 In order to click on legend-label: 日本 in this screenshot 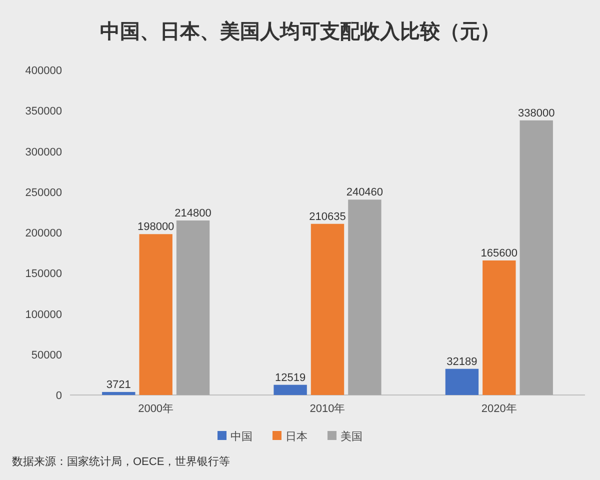, I will do `click(297, 436)`.